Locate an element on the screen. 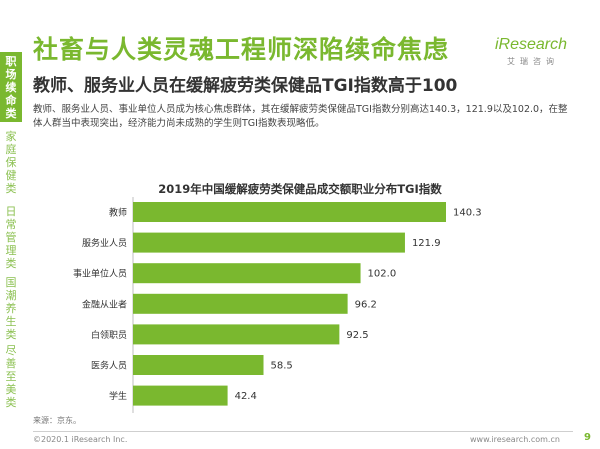 The height and width of the screenshot is (449, 600). category-label: 教师 is located at coordinates (118, 213).